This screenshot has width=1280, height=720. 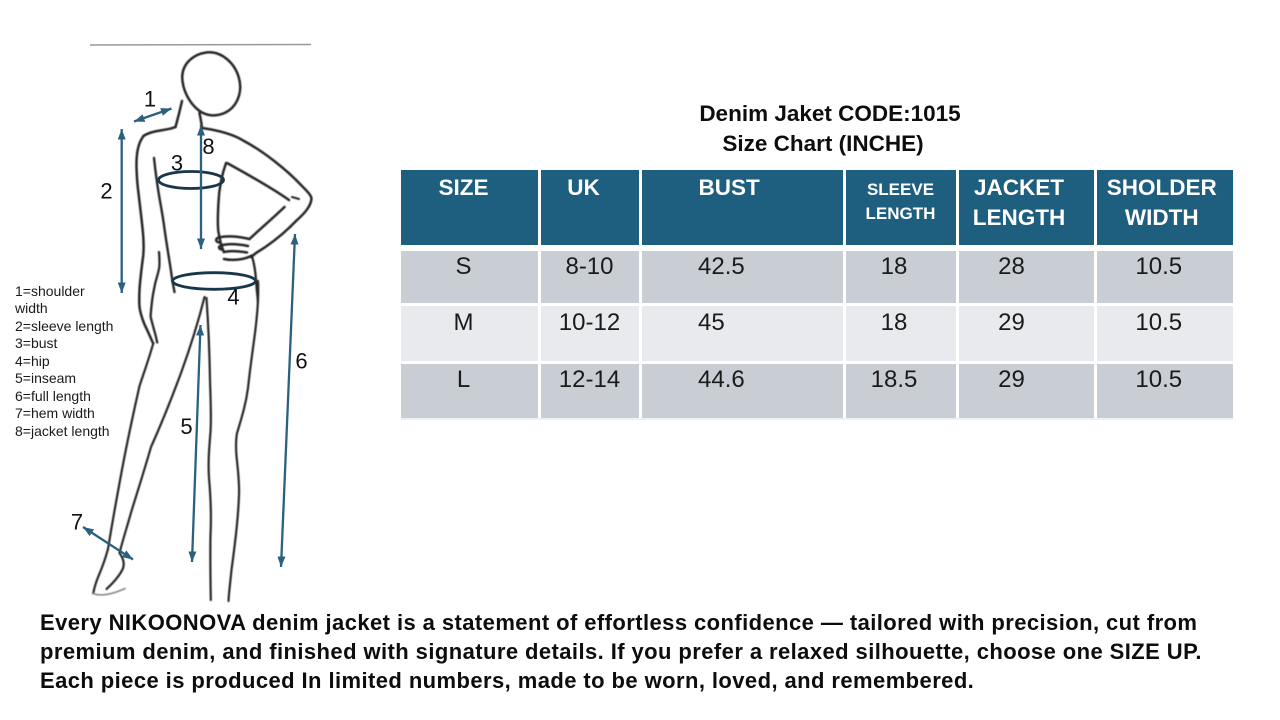 I want to click on svg-text: 7, so click(x=77, y=522).